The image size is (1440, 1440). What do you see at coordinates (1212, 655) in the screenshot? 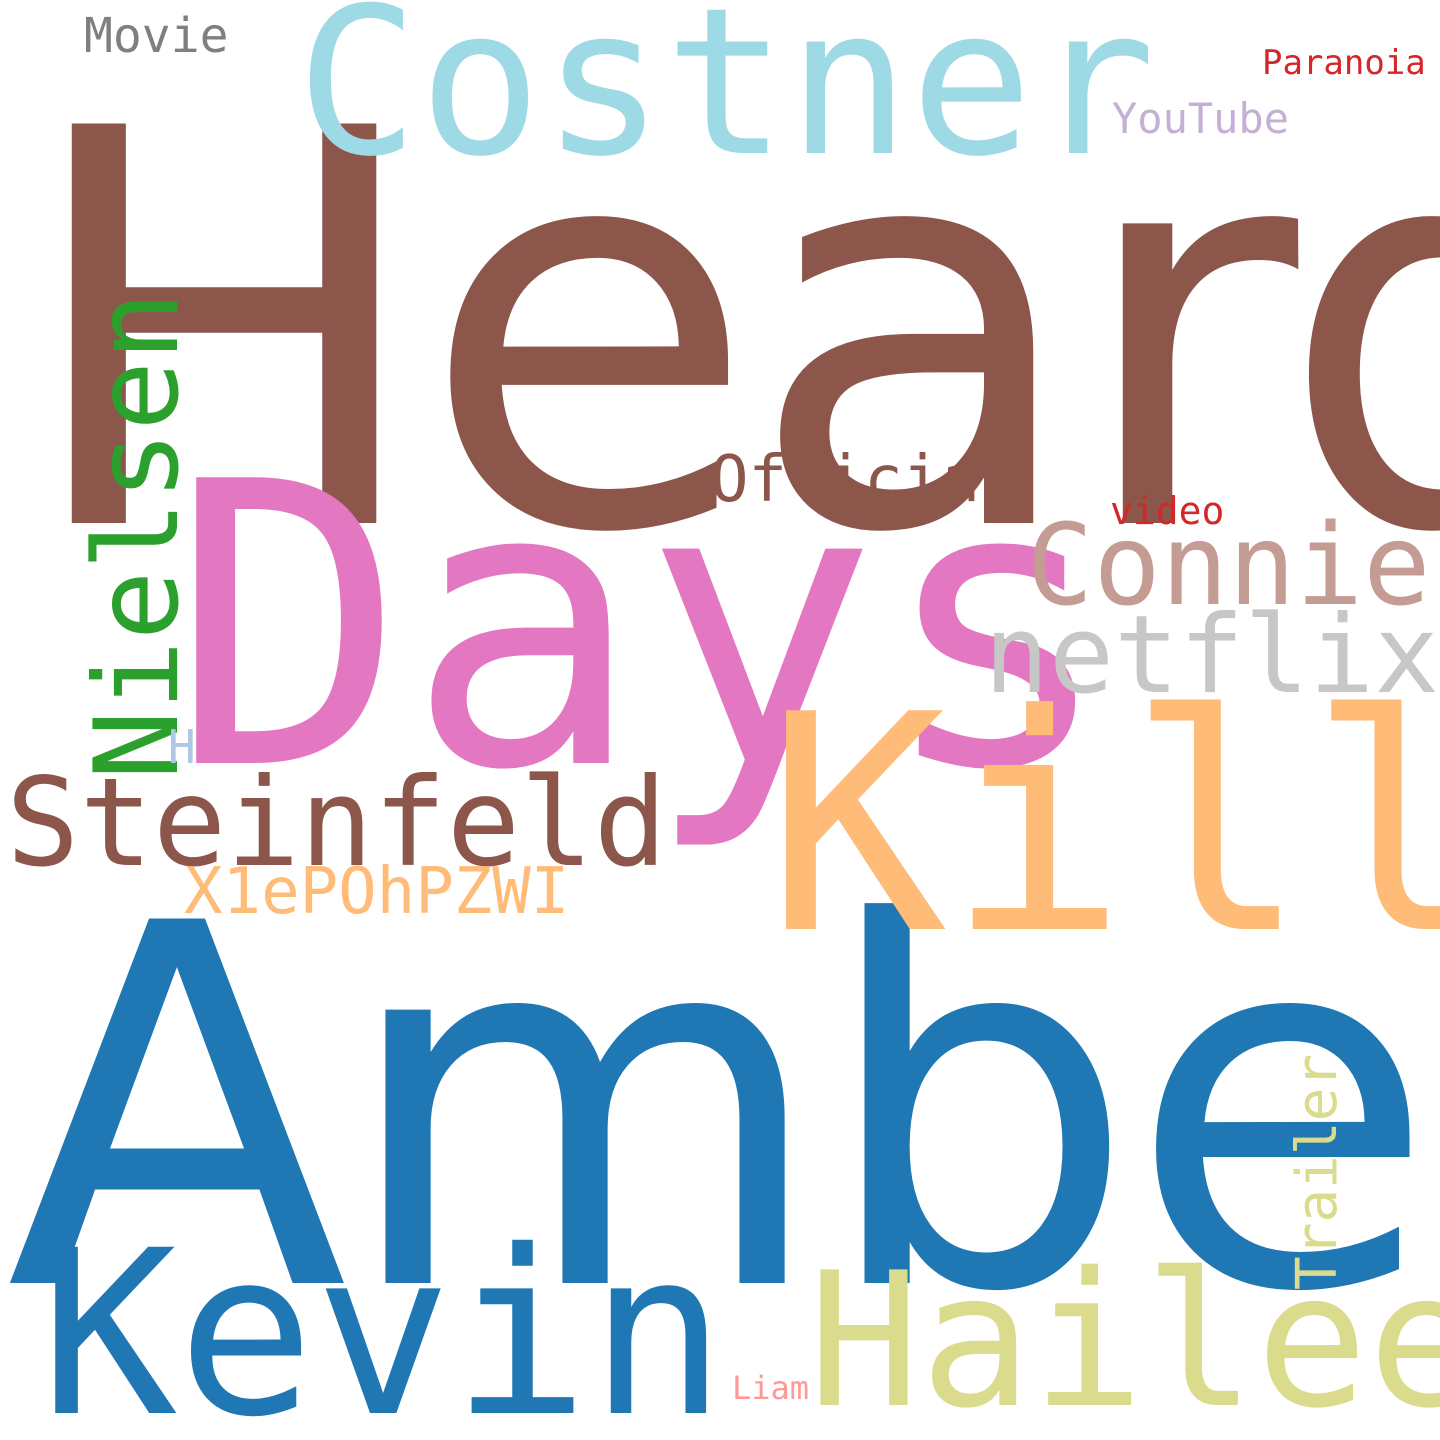
I see `word-netflix: netflix` at bounding box center [1212, 655].